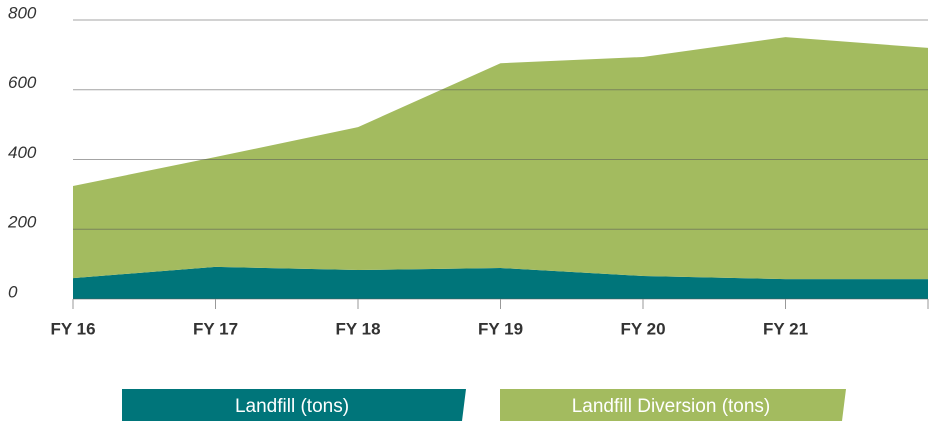  Describe the element at coordinates (357, 328) in the screenshot. I see `x-tick-label: FY 18` at that location.